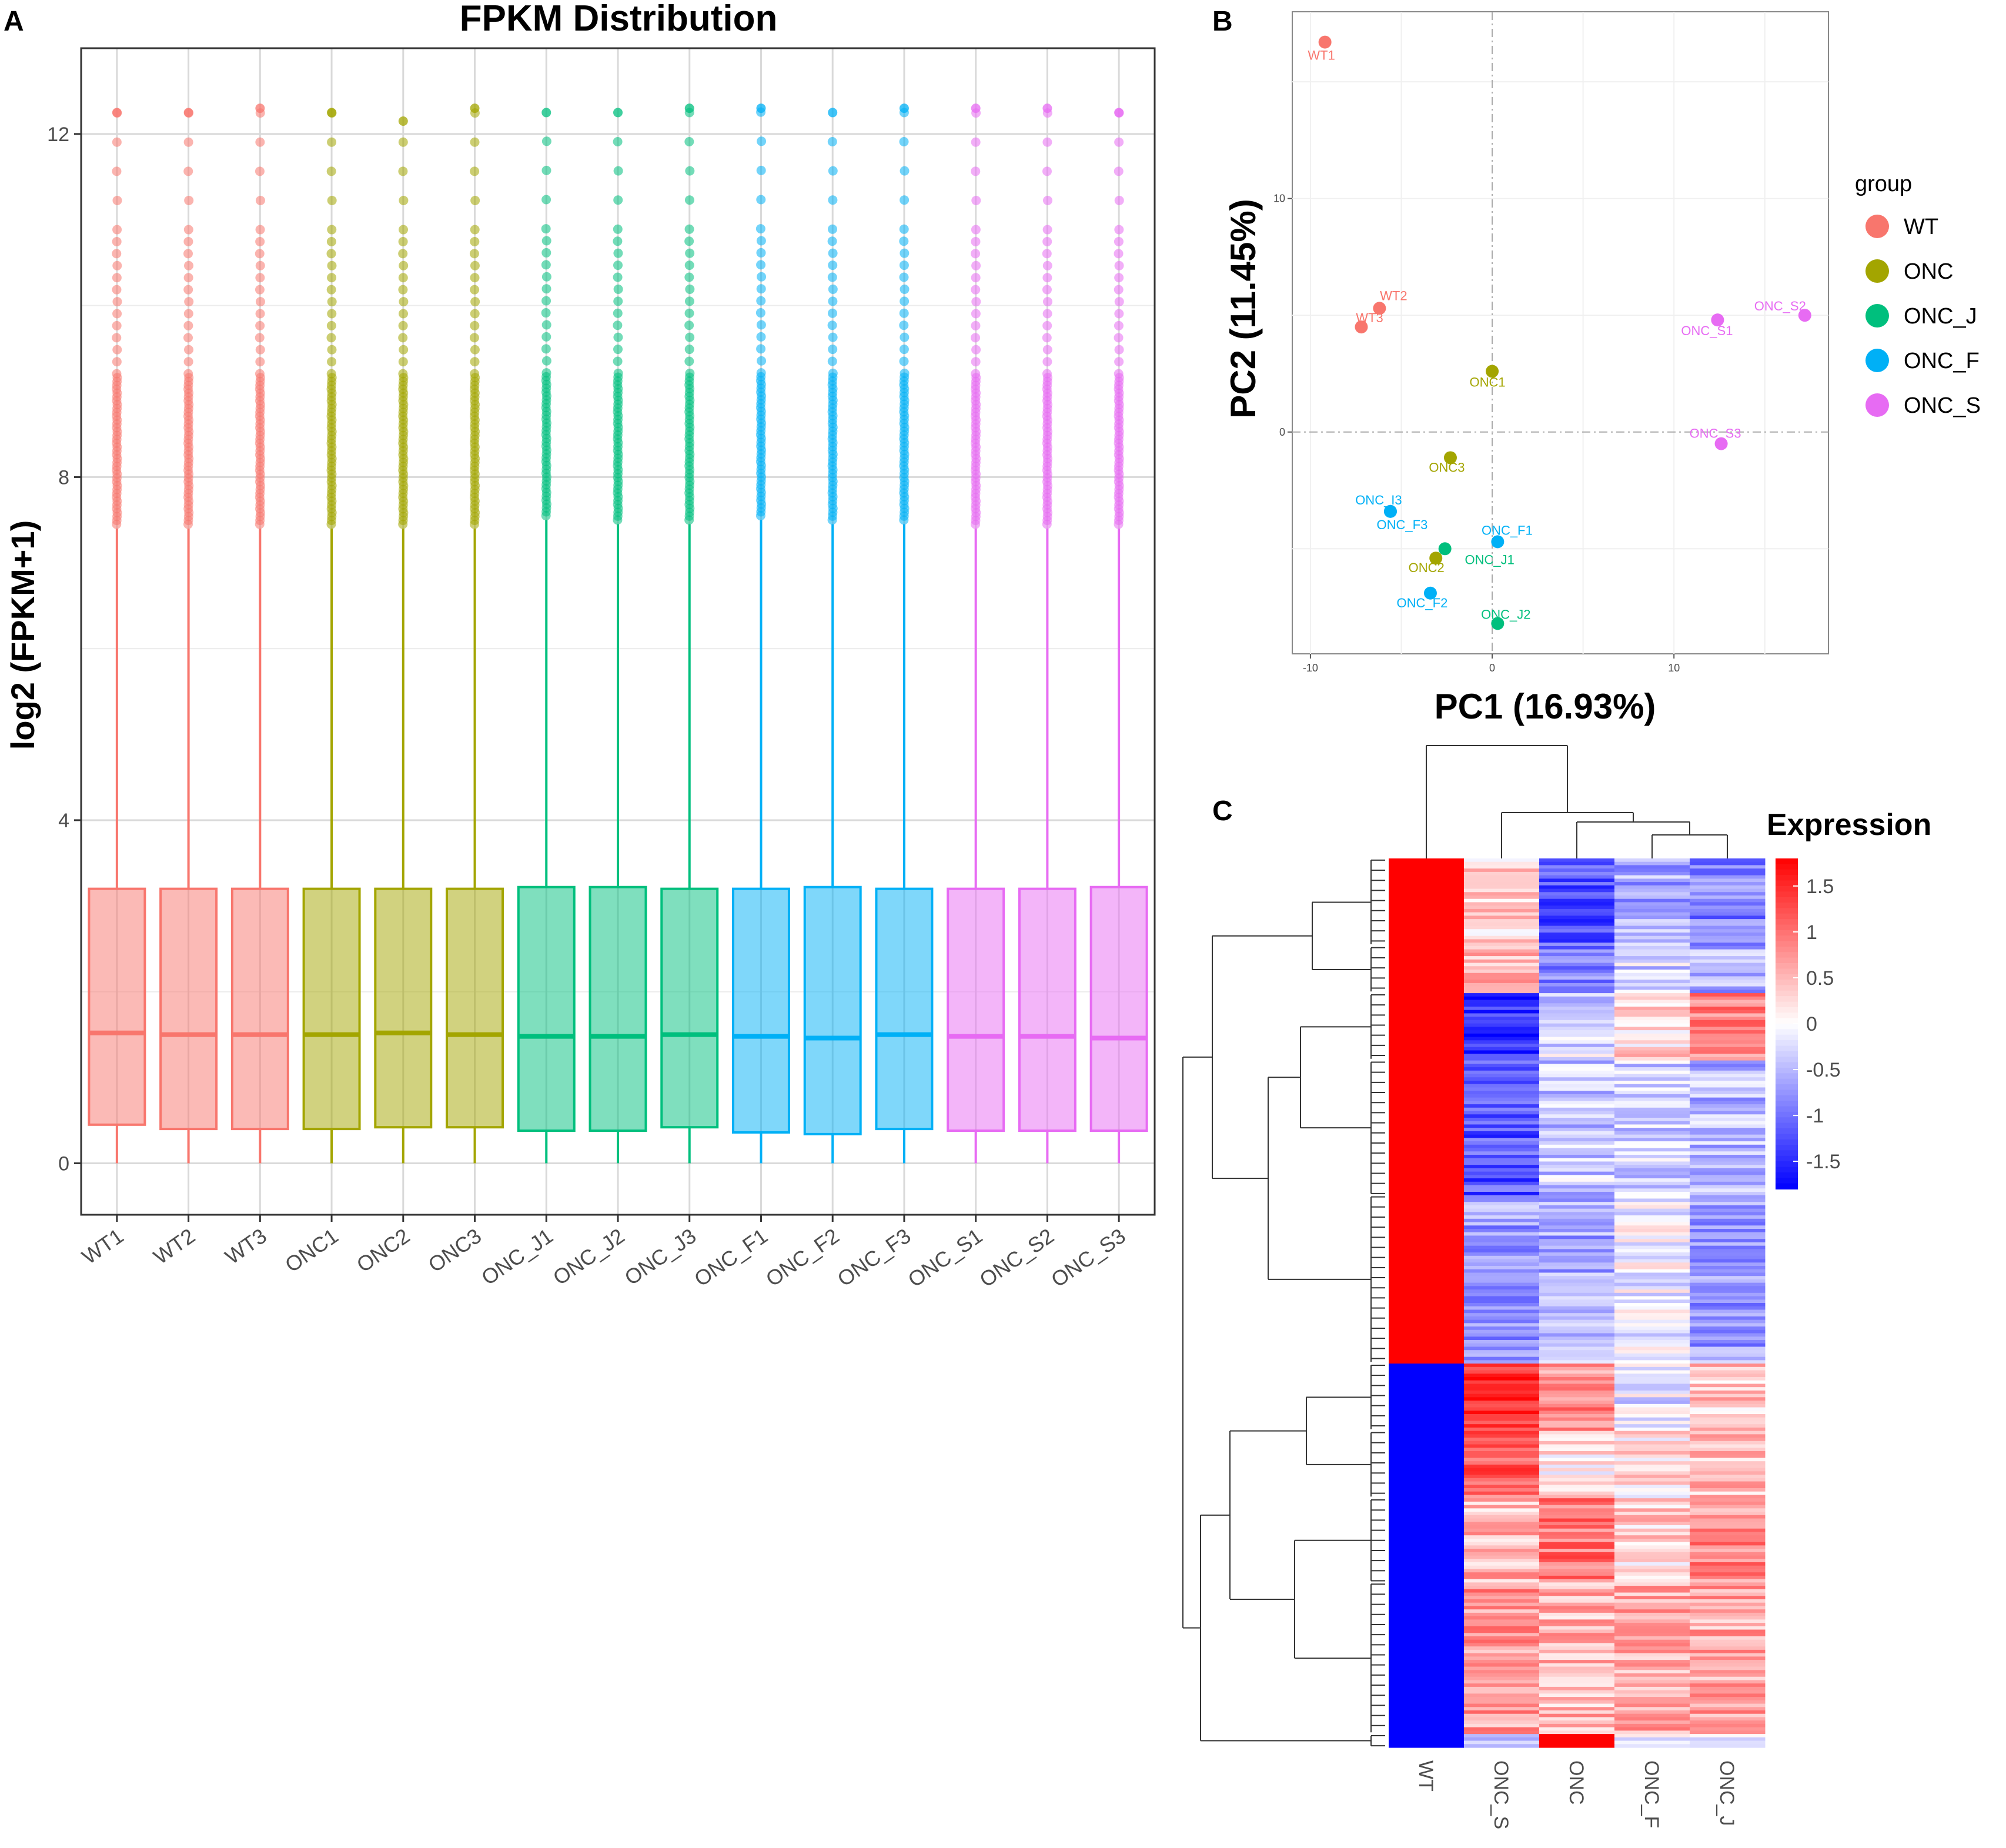 The height and width of the screenshot is (1848, 2006). Describe the element at coordinates (383, 1250) in the screenshot. I see `x-tick-label: ONC2` at that location.